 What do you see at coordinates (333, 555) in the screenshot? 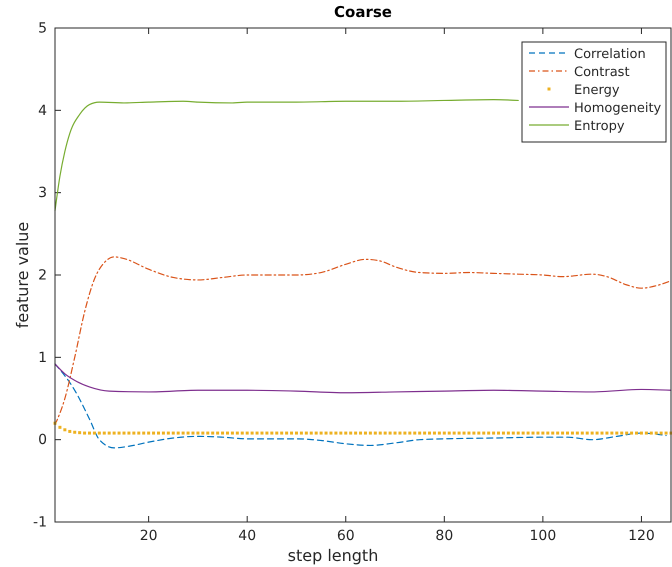
I see `x-axis-title: step length` at bounding box center [333, 555].